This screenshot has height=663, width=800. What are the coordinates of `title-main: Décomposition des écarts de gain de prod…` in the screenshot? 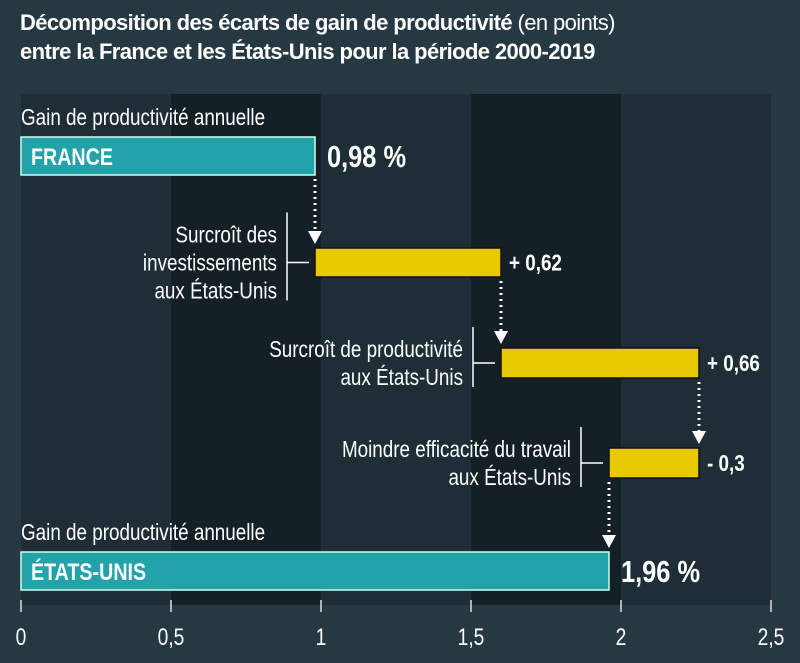 It's located at (266, 22).